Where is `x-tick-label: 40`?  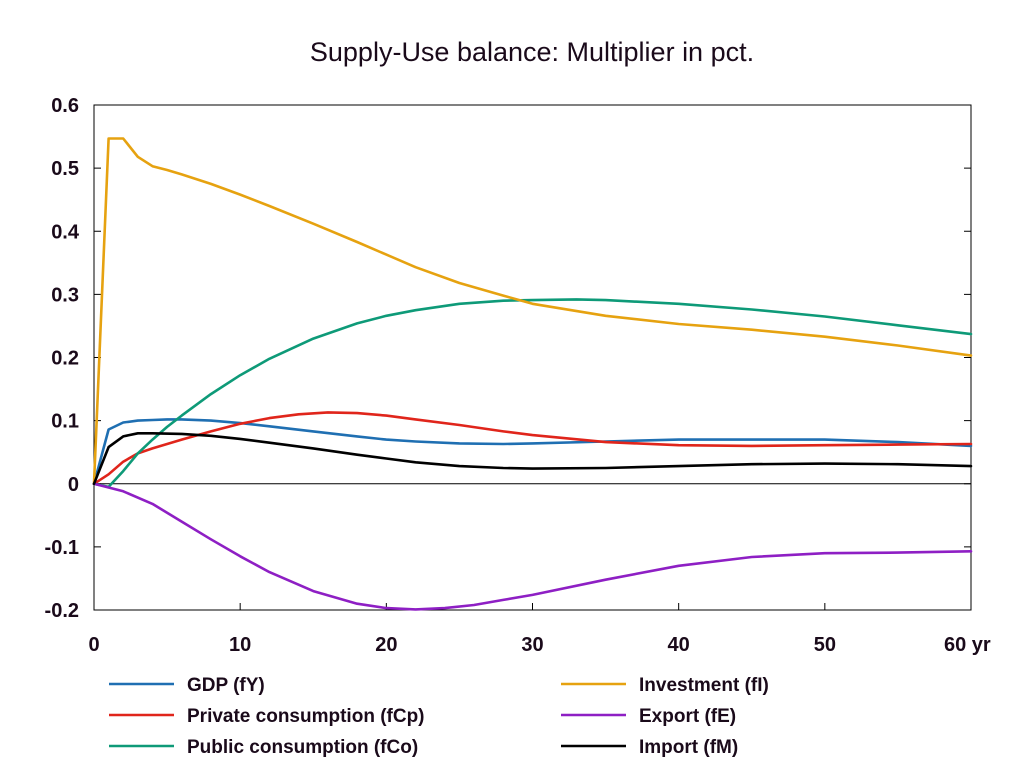
x-tick-label: 40 is located at coordinates (679, 645).